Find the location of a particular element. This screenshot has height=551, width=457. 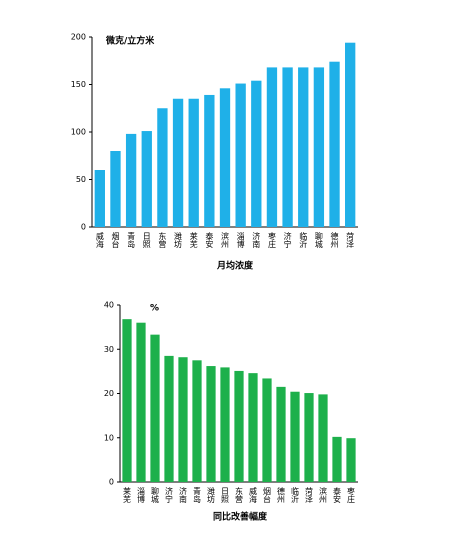

y-tick-label: 40 is located at coordinates (109, 305).